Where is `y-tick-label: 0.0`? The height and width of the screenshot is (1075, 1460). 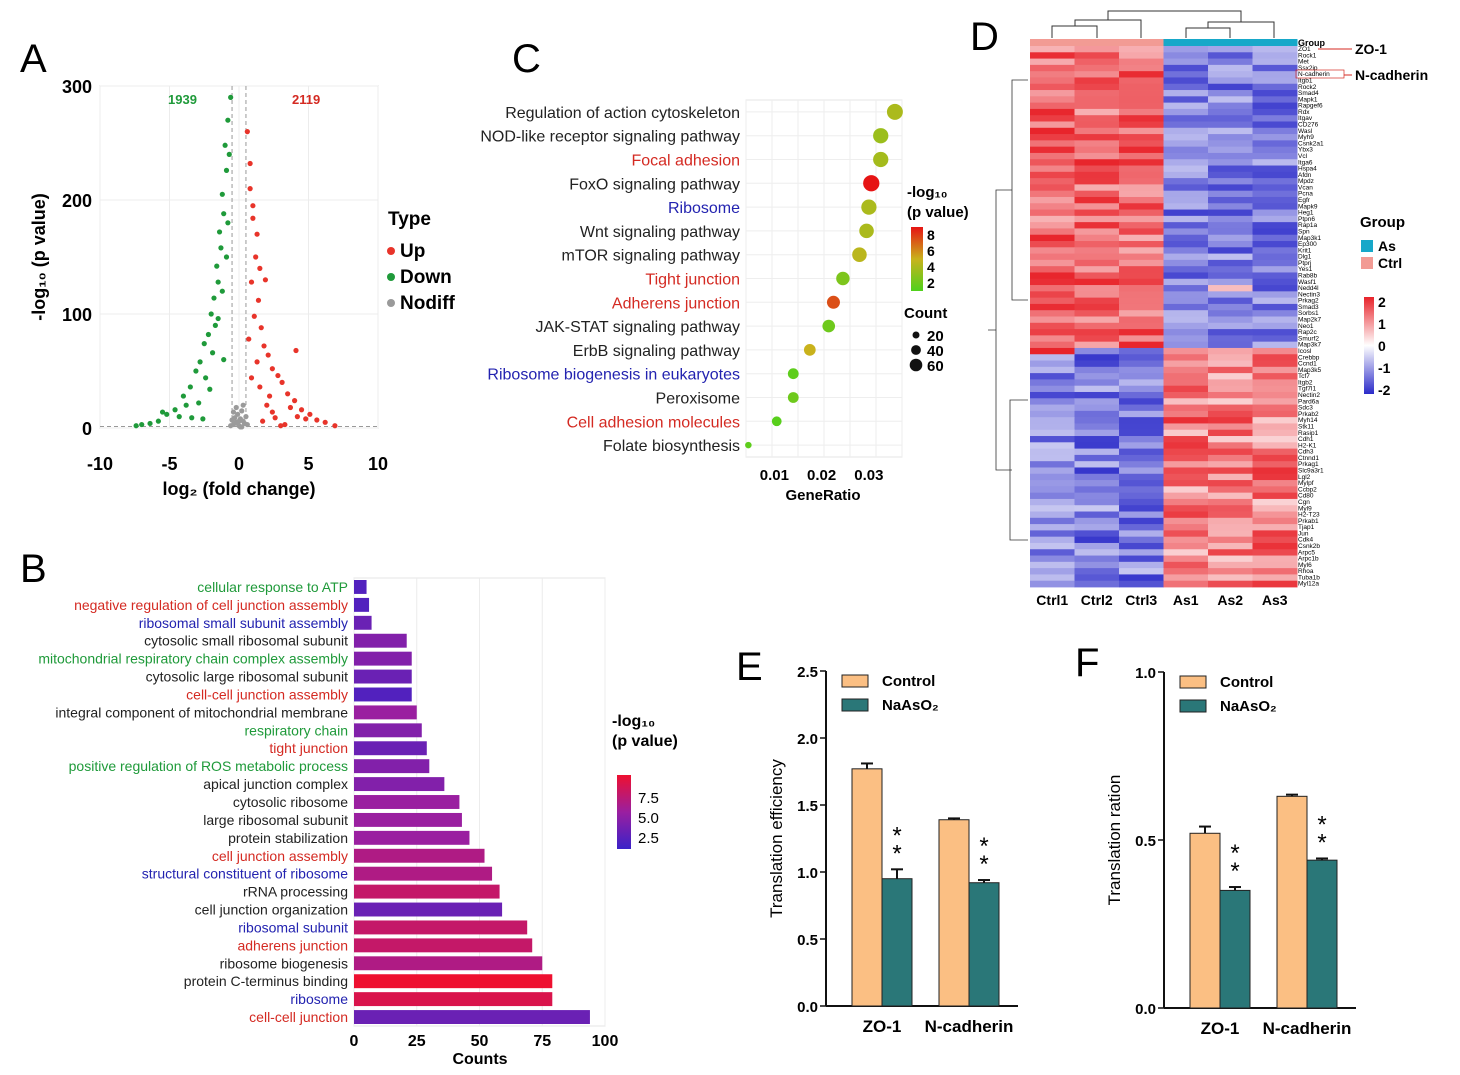 y-tick-label: 0.0 is located at coordinates (1145, 1009).